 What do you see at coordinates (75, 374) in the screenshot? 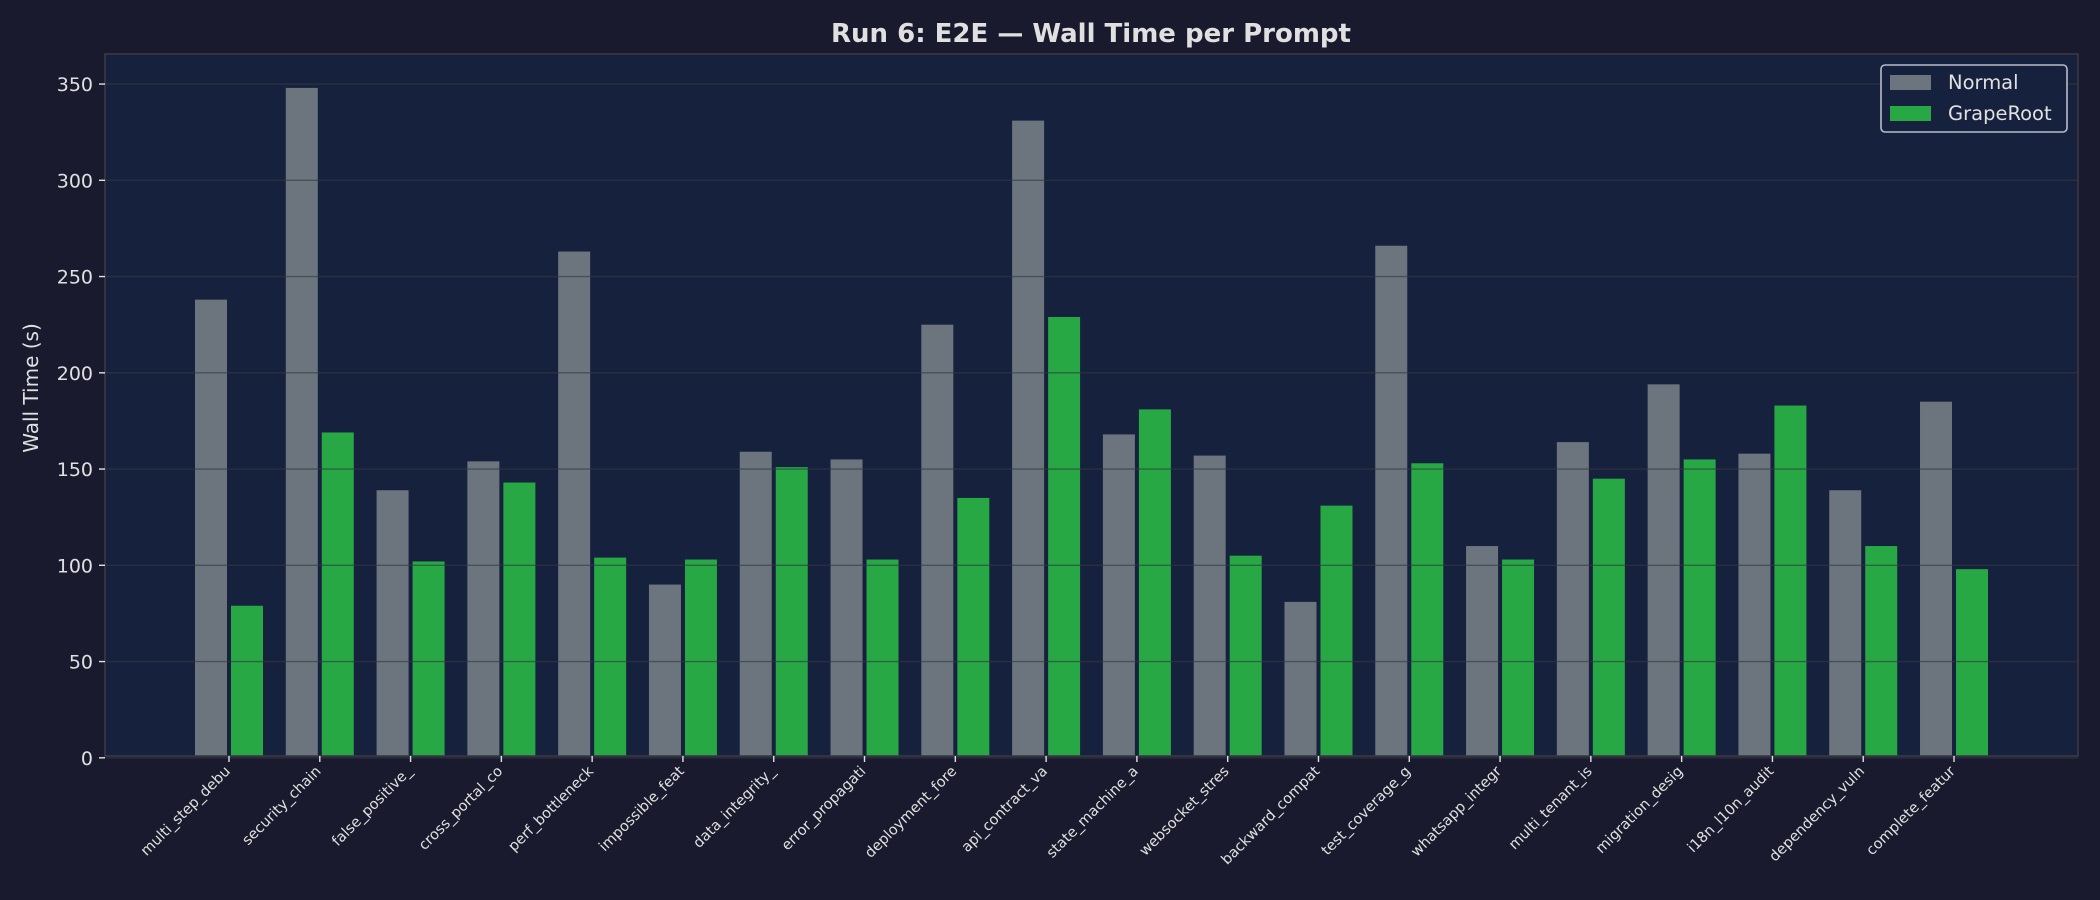
I see `y-tick-label: 200` at bounding box center [75, 374].